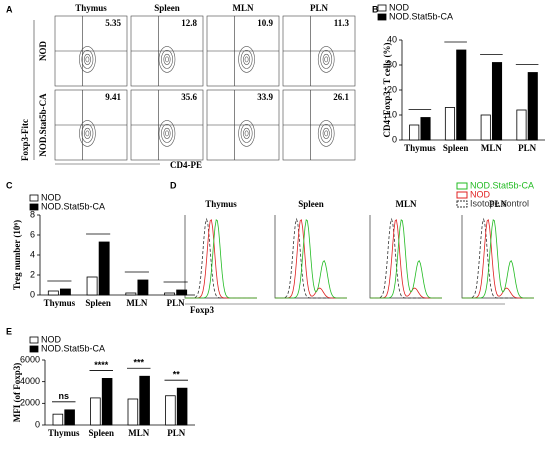 Image resolution: width=550 pixels, height=456 pixels. Describe the element at coordinates (221, 204) in the screenshot. I see `histogram-title: Thymus` at that location.